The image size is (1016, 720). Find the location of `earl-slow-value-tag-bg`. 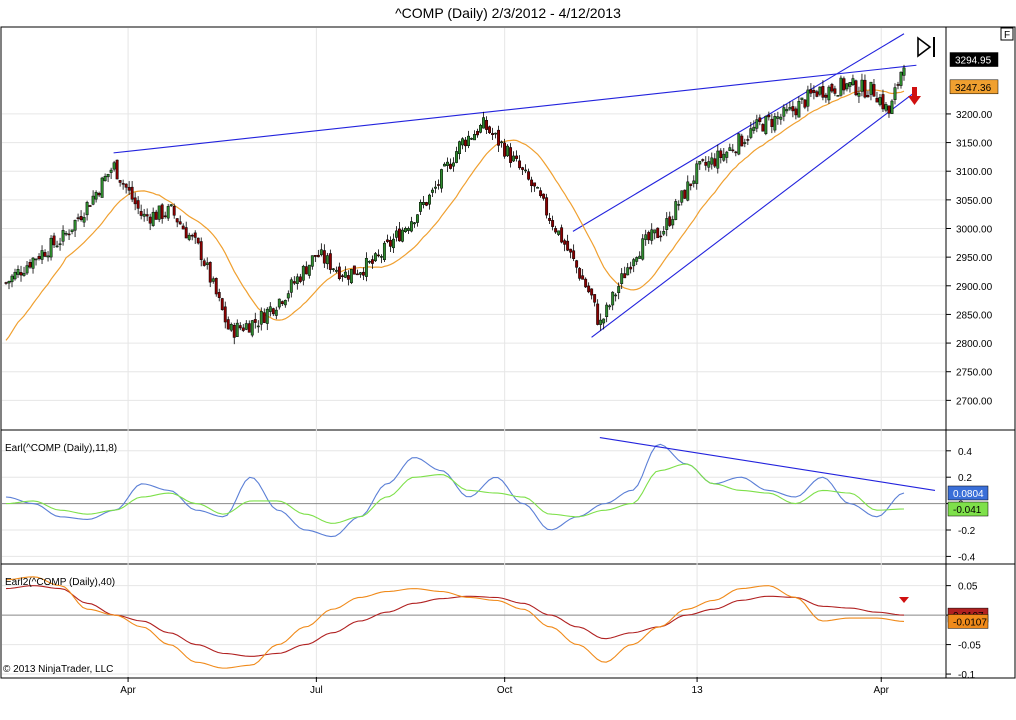

earl-slow-value-tag-bg is located at coordinates (968, 509).